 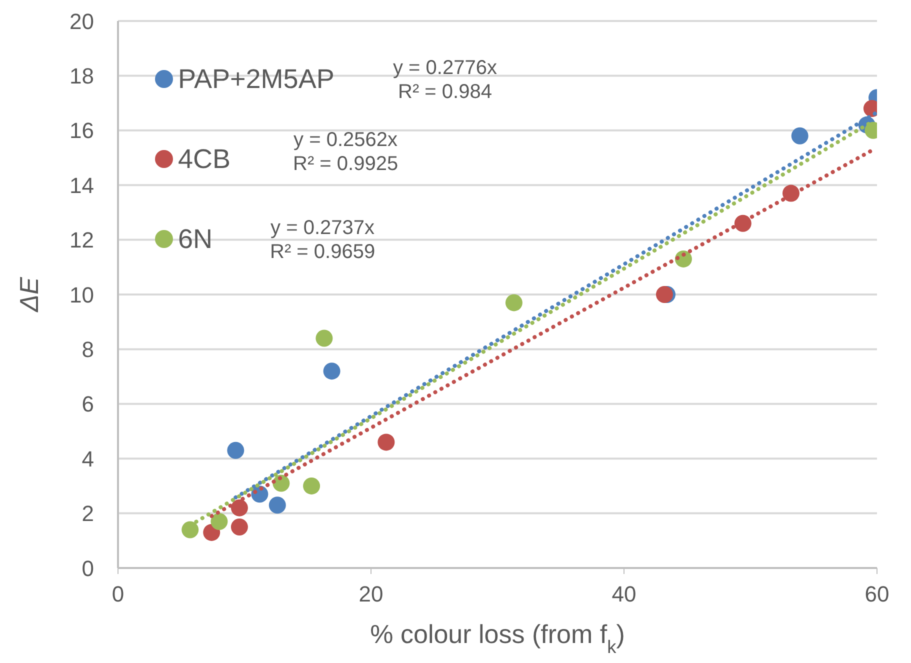 I want to click on legend-label: 4CB, so click(x=204, y=159).